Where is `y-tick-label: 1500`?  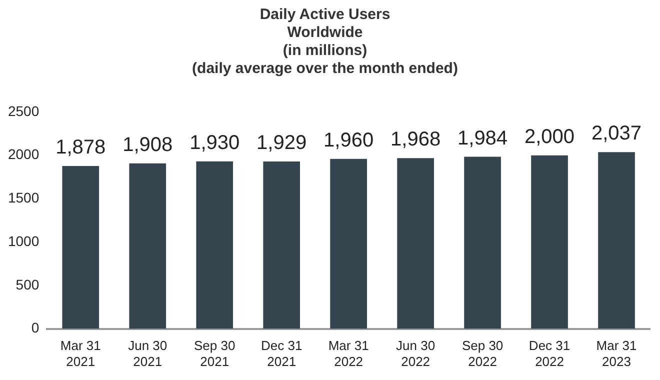
y-tick-label: 1500 is located at coordinates (24, 198).